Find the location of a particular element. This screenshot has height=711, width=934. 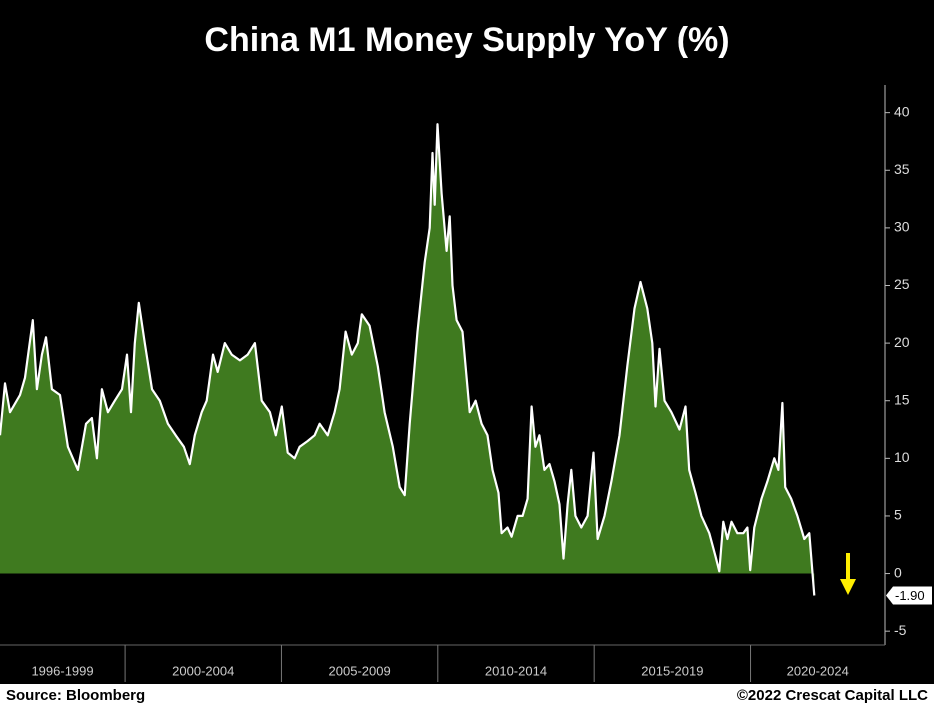

value-label-box is located at coordinates (909, 595).